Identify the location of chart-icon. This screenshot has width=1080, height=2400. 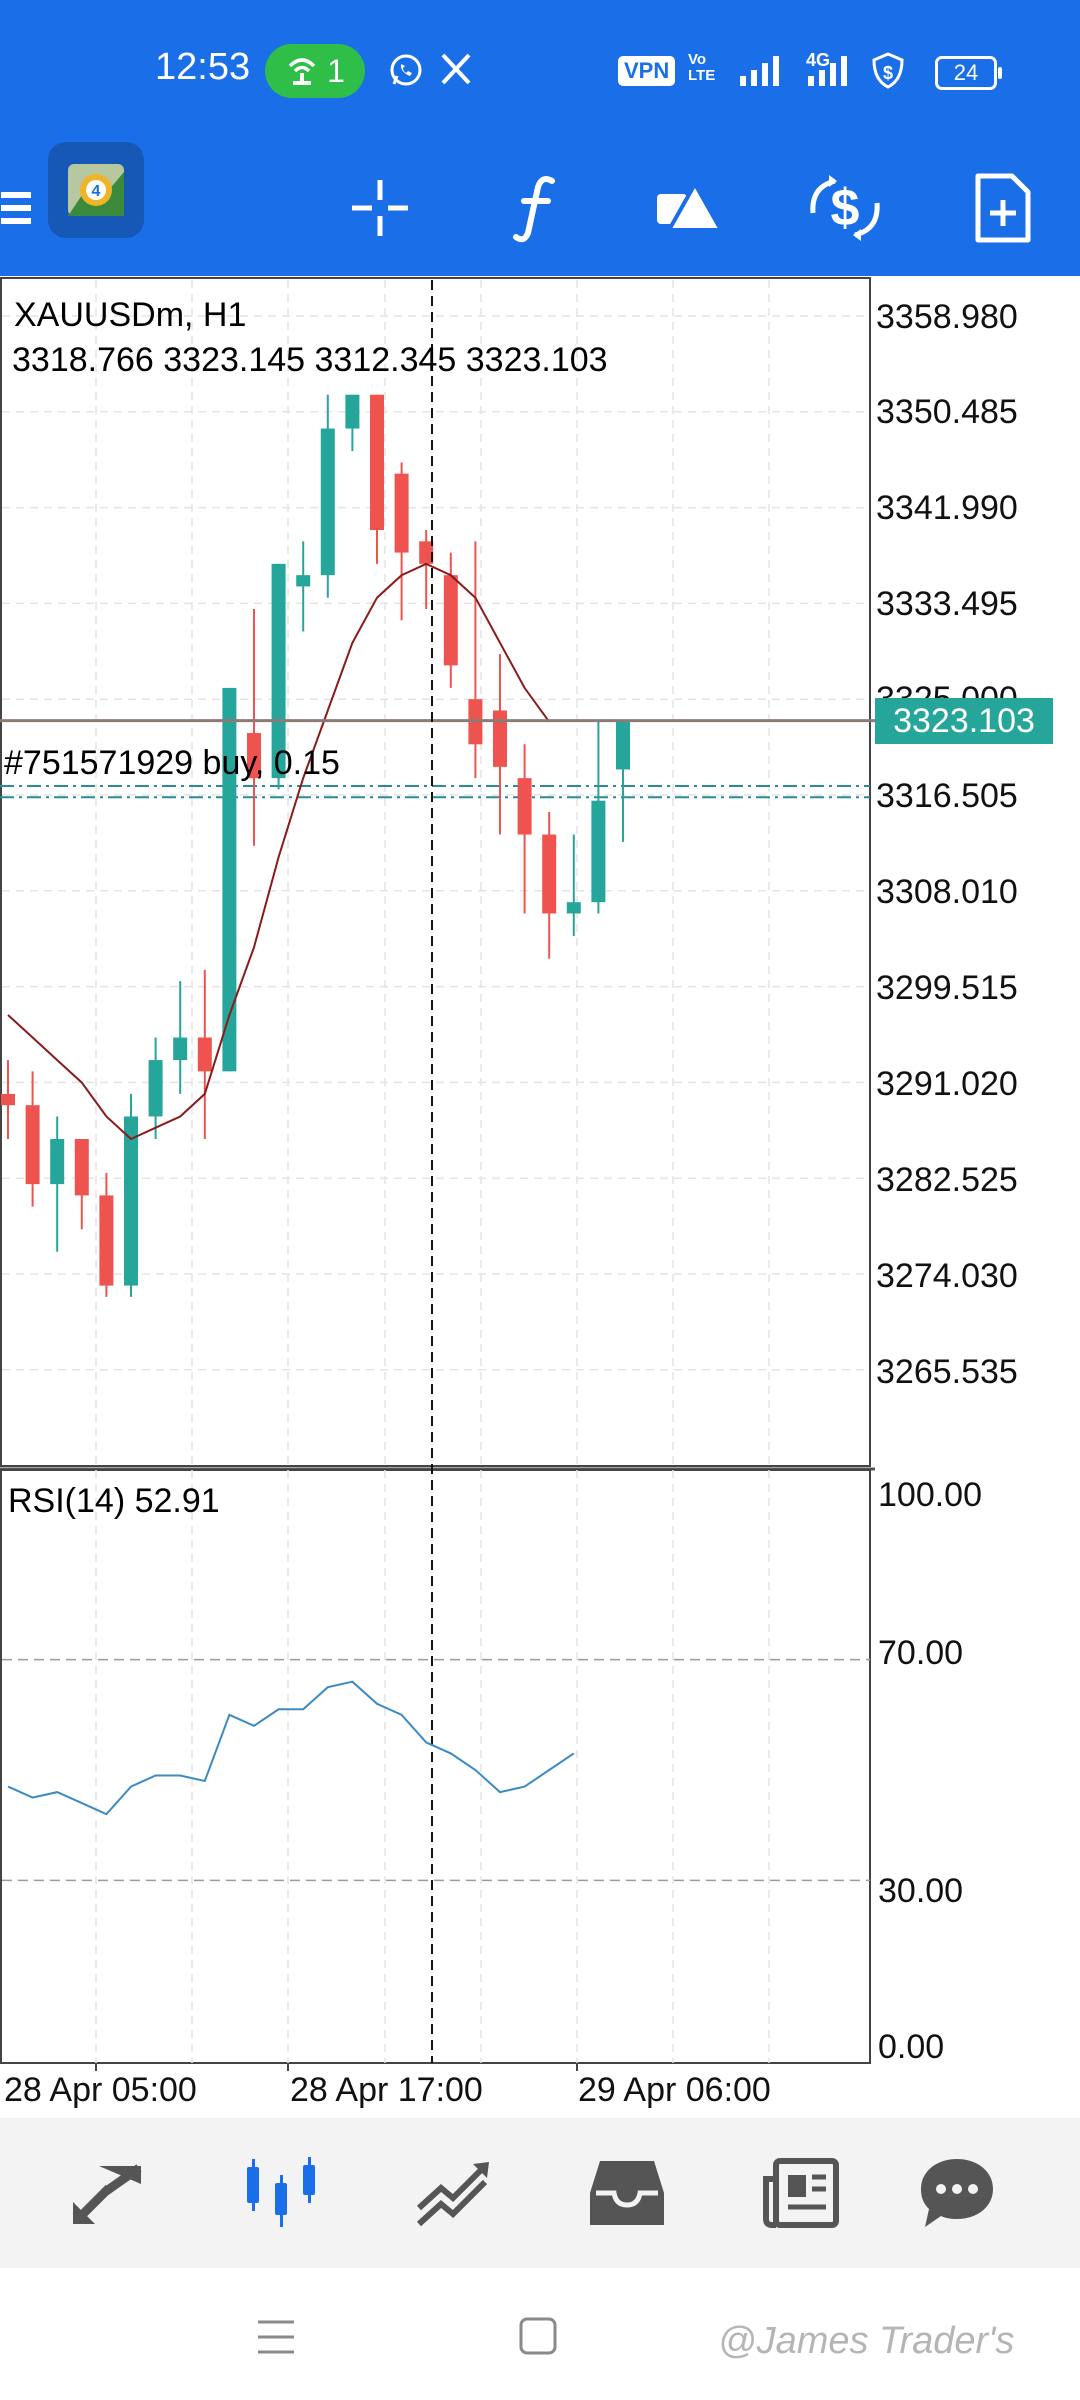
(281, 2192).